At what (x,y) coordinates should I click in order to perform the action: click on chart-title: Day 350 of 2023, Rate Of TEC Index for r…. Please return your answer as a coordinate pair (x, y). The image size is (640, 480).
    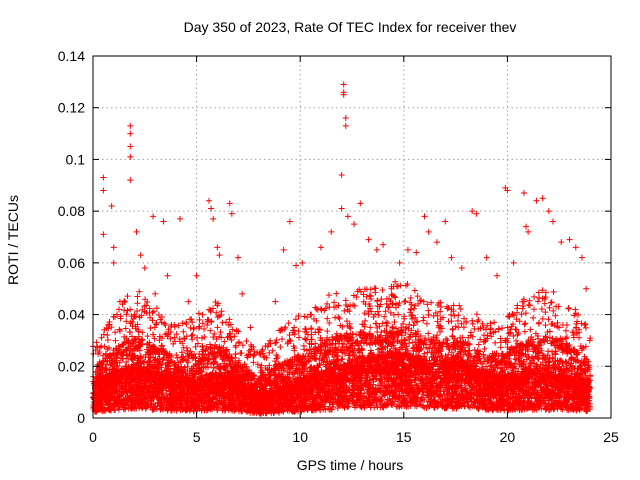
    Looking at the image, I should click on (350, 27).